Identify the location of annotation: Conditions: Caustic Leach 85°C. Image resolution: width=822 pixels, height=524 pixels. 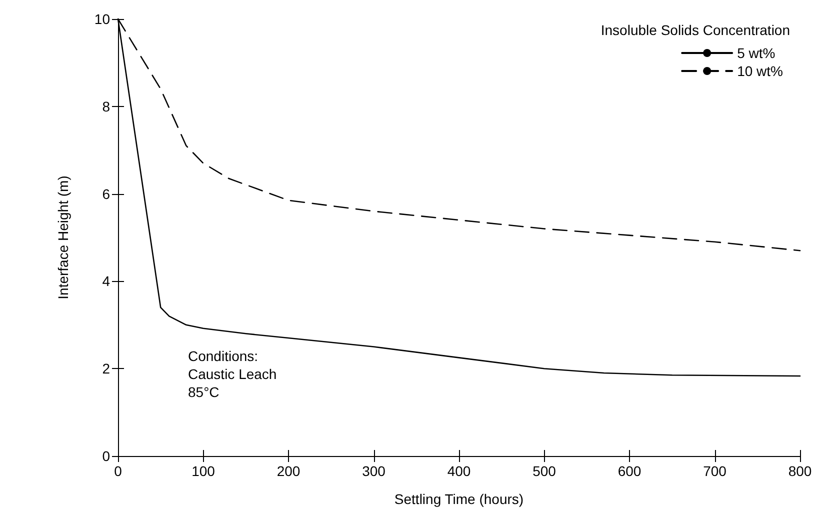
(232, 374).